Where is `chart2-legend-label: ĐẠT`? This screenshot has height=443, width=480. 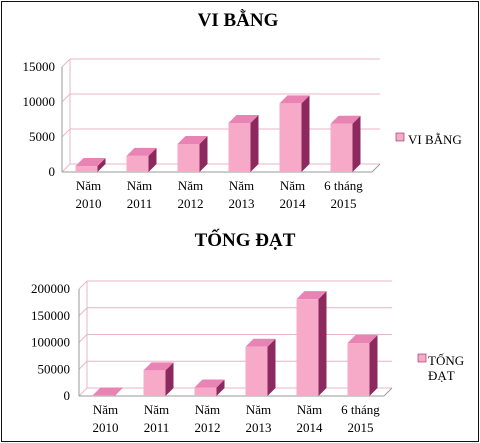 chart2-legend-label: ĐẠT is located at coordinates (441, 375).